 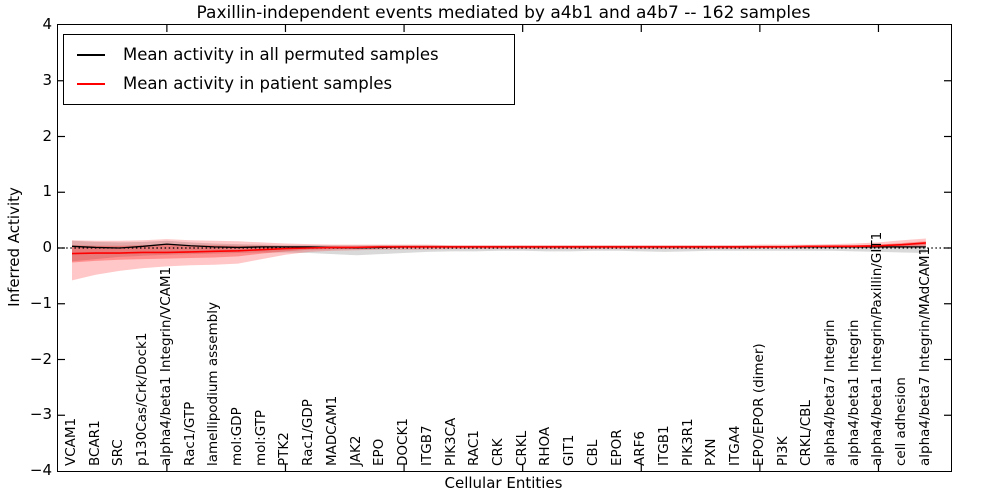 What do you see at coordinates (498, 248) in the screenshot?
I see `series-line-patient` at bounding box center [498, 248].